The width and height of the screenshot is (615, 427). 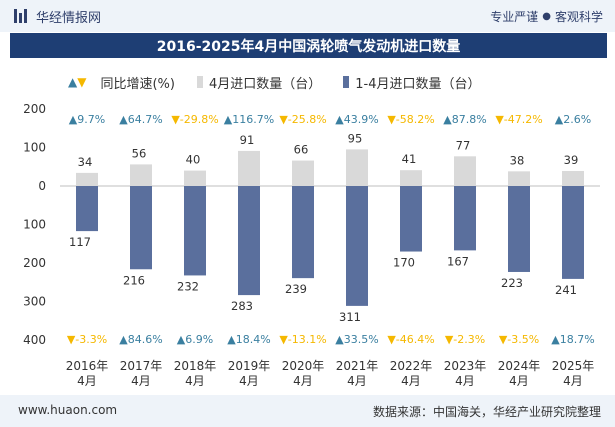 I want to click on data-label-april: 66, so click(x=301, y=150).